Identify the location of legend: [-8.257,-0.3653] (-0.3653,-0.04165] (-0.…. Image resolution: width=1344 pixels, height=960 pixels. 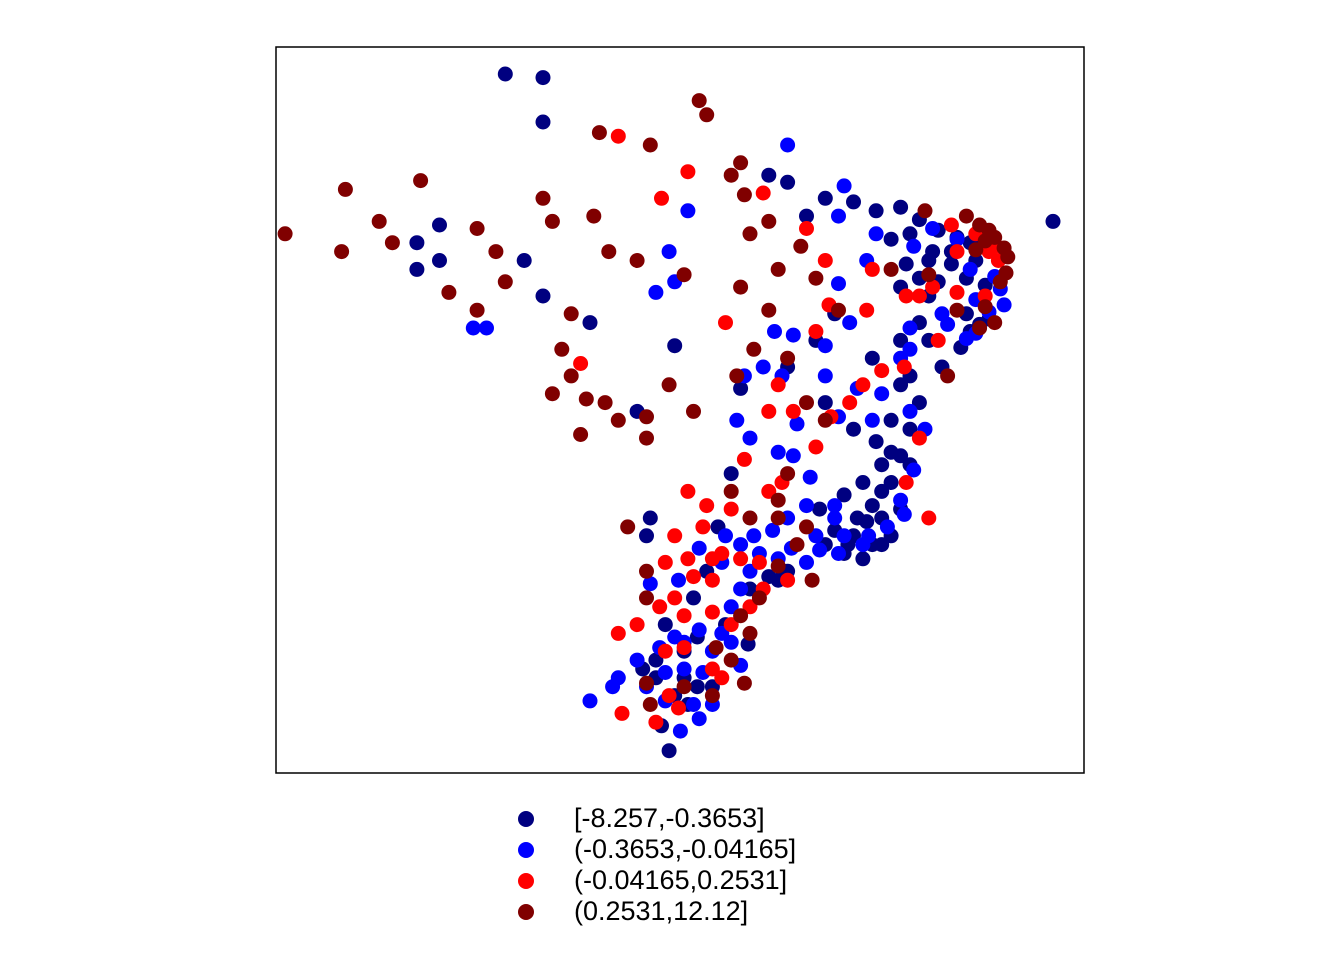
(657, 865).